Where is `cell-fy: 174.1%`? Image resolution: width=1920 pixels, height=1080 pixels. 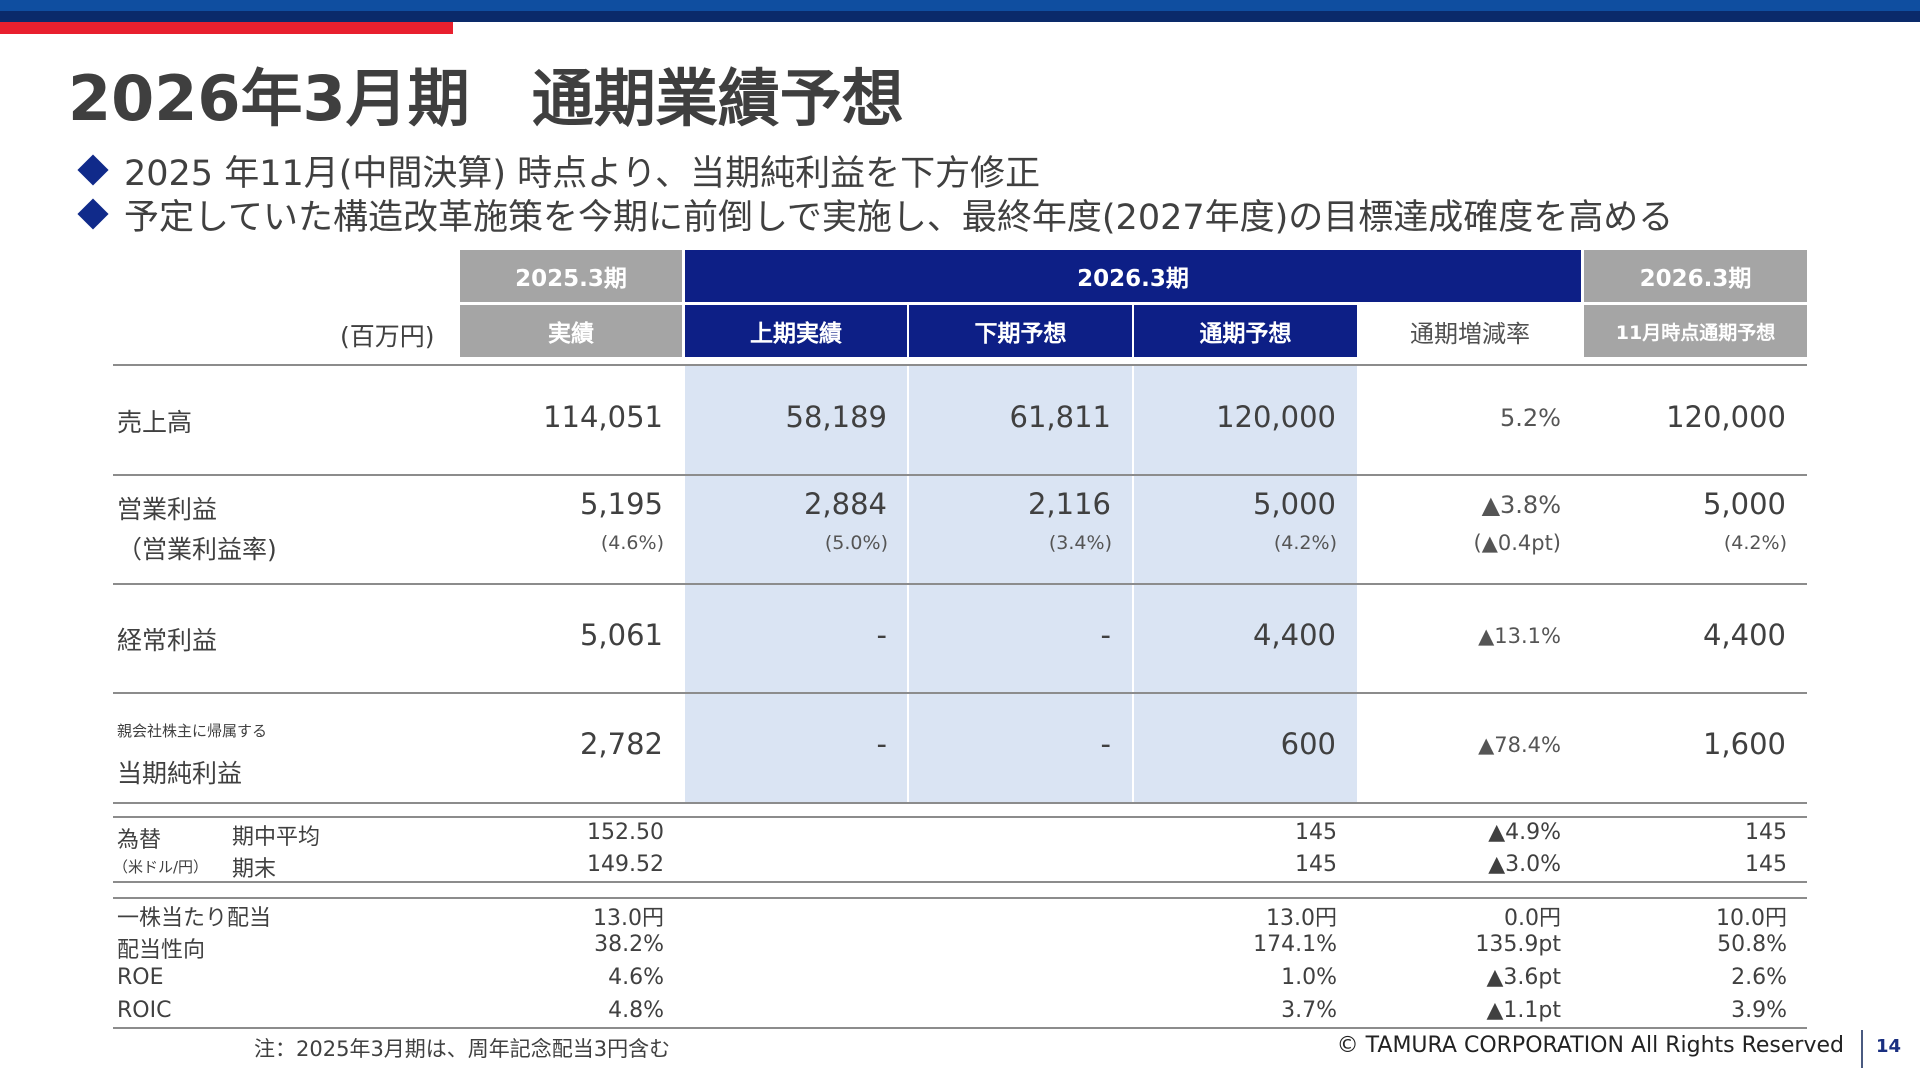
cell-fy: 174.1% is located at coordinates (1295, 944).